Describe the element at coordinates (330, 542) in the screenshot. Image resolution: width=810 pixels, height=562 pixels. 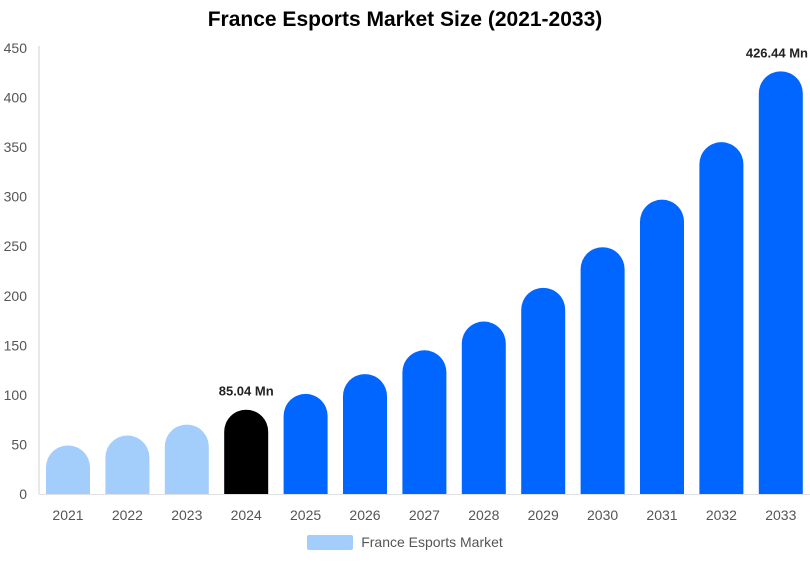
I see `legend-swatch` at that location.